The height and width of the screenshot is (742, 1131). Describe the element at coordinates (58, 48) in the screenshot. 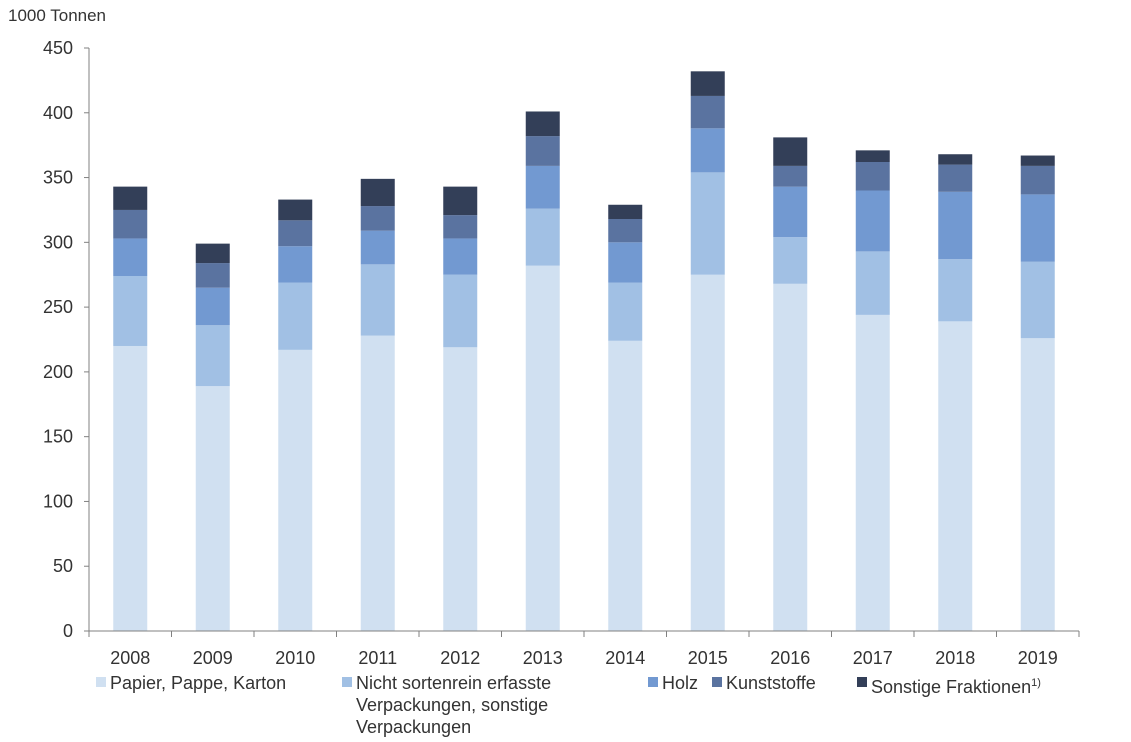

I see `y-tick-label-450: 450` at that location.